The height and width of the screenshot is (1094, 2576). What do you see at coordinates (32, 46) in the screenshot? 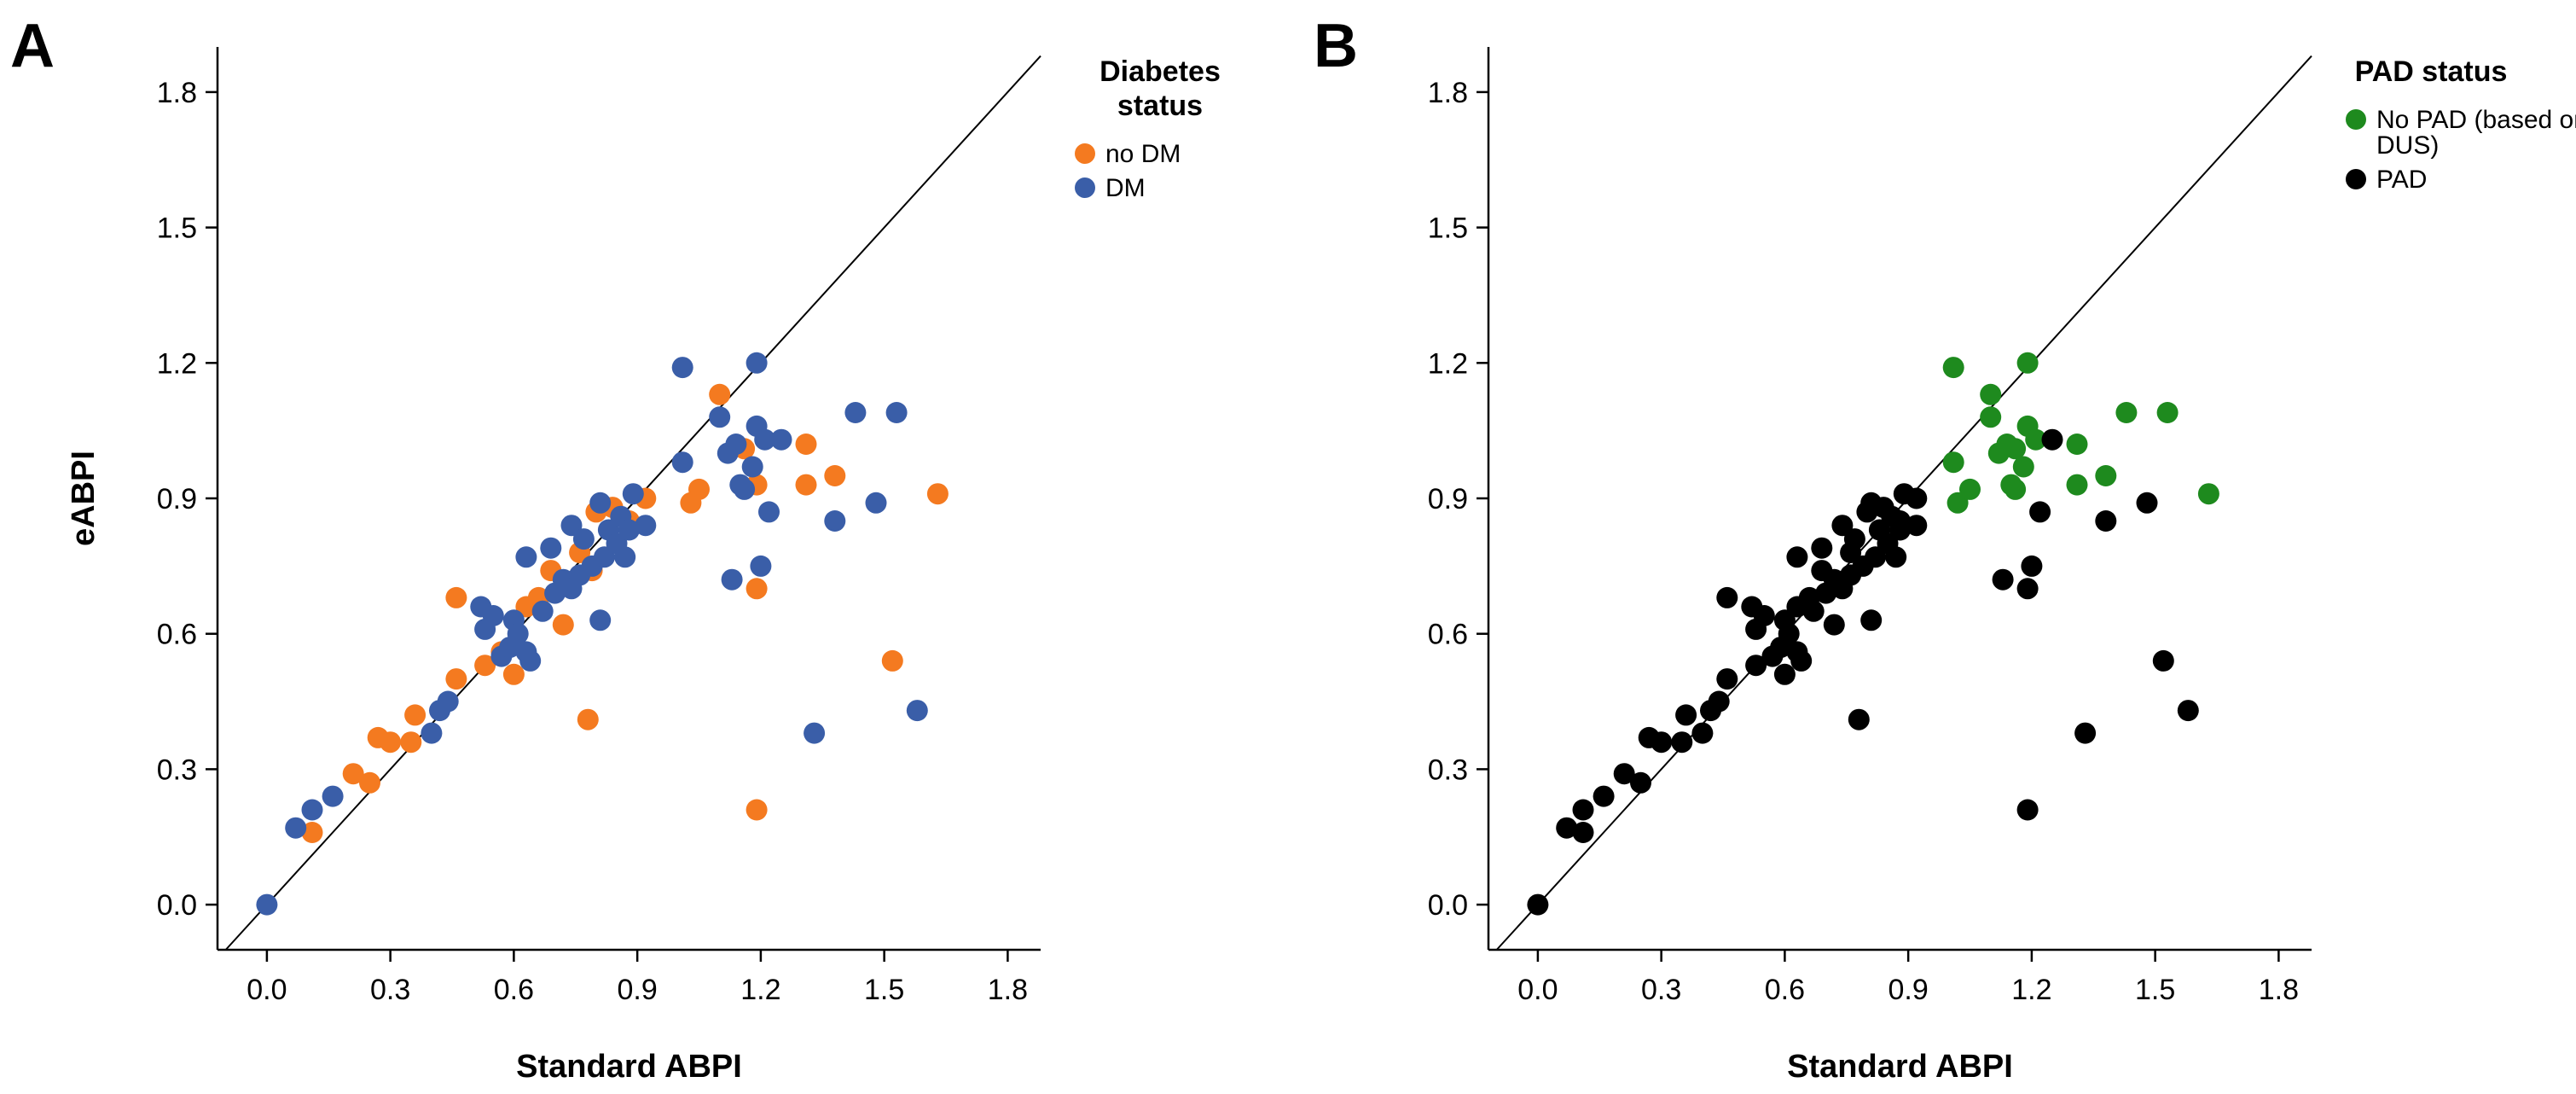
I see `panel-letter: A` at bounding box center [32, 46].